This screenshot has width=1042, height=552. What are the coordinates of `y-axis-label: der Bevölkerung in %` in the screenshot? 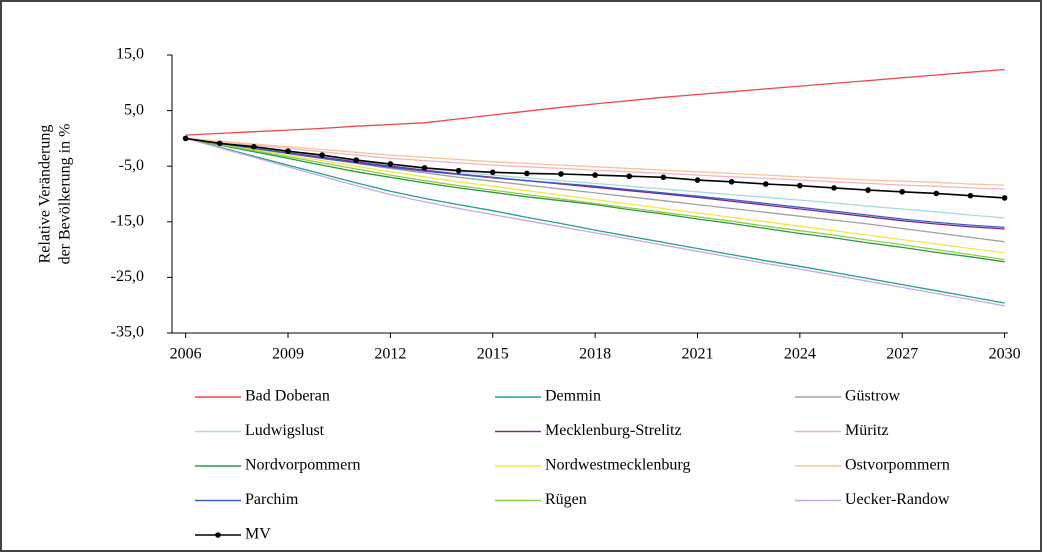 It's located at (65, 194).